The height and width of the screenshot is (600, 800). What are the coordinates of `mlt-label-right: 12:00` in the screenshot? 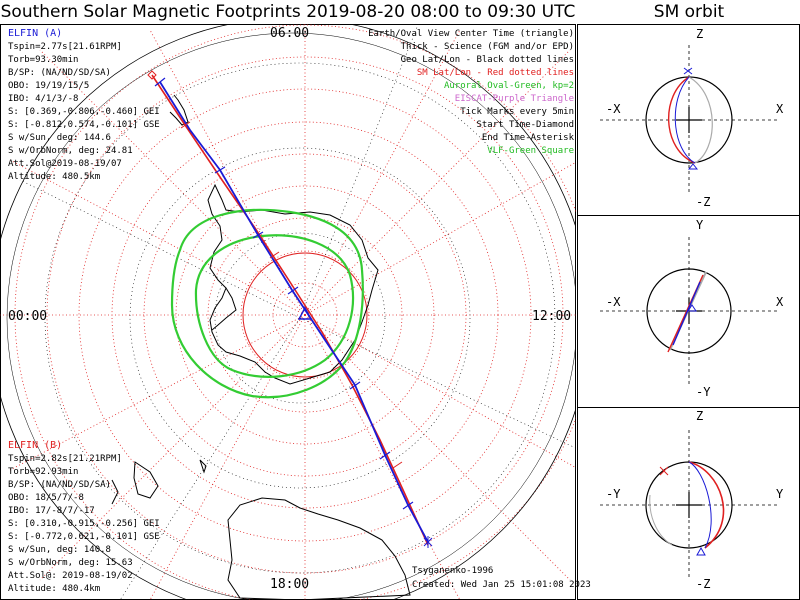 It's located at (552, 316).